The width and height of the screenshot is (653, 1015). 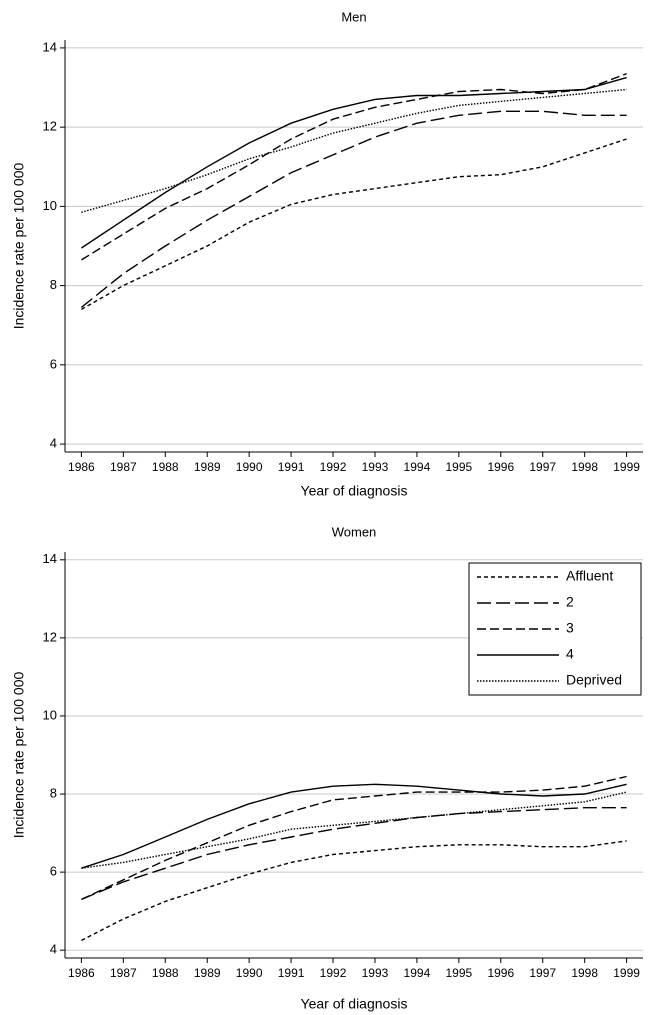 What do you see at coordinates (594, 680) in the screenshot?
I see `legend-label: Deprived` at bounding box center [594, 680].